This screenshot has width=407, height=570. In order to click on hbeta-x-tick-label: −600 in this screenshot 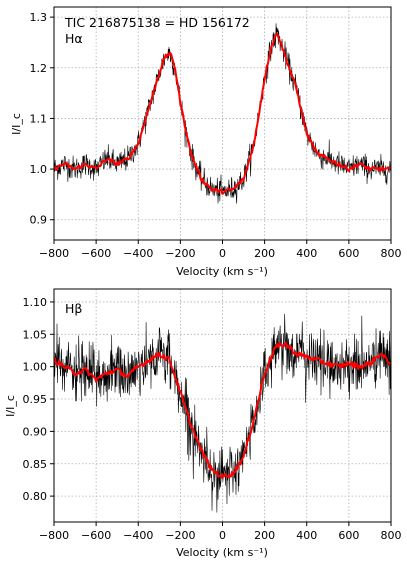, I will do `click(96, 535)`.